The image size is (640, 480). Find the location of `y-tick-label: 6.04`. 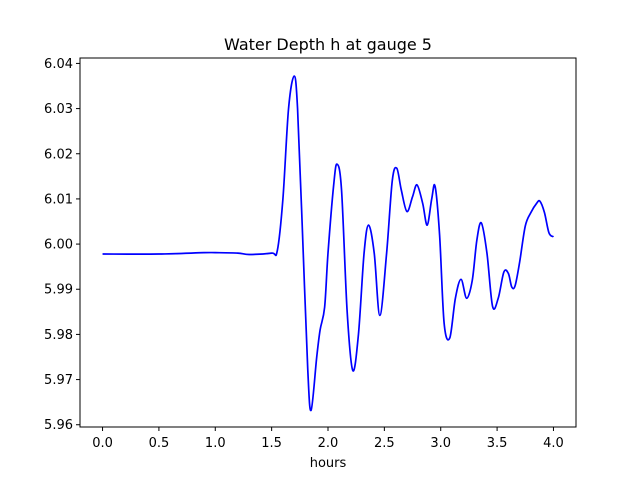

y-tick-label: 6.04 is located at coordinates (58, 64).